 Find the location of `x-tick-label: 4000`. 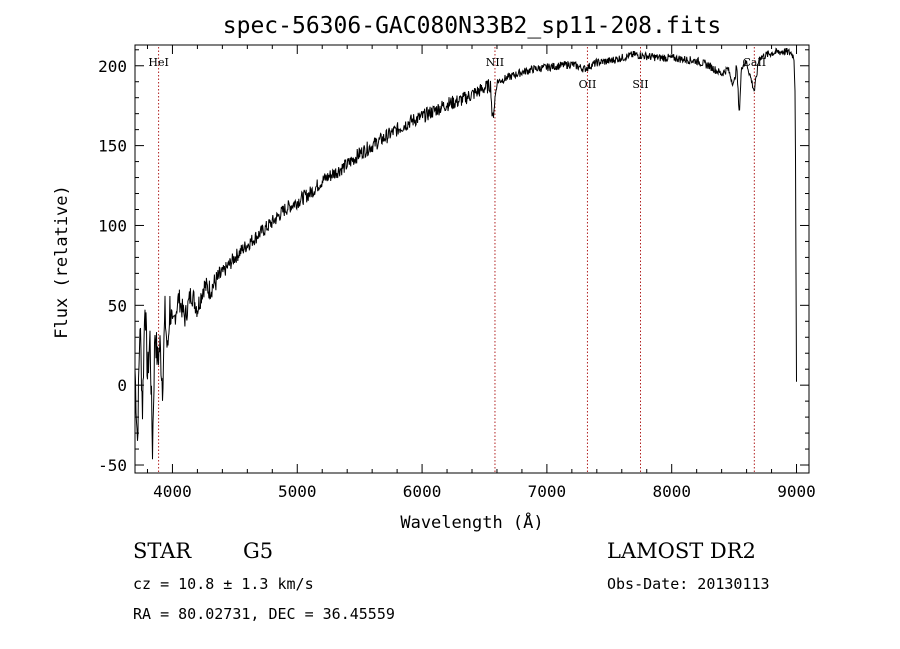

x-tick-label: 4000 is located at coordinates (172, 491).